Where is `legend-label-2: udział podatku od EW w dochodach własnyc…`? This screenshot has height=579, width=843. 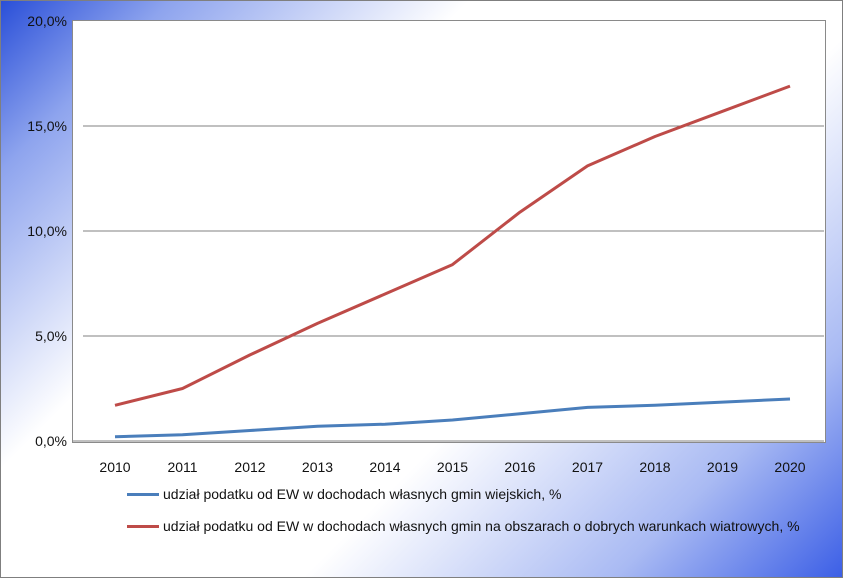
legend-label-2: udział podatku od EW w dochodach własnyc… is located at coordinates (481, 526).